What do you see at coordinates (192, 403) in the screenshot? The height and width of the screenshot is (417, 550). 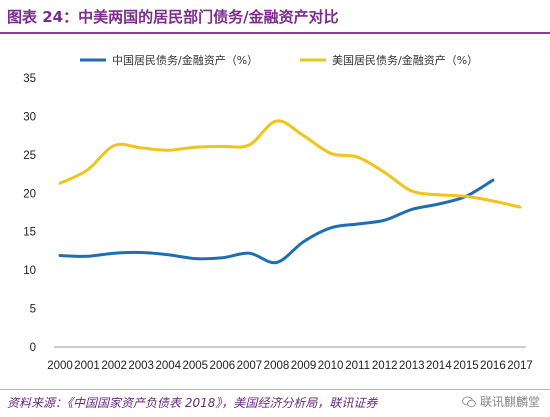 I see `source-note: 资料来源：《中国国家资产负债表 2018》，美国经济分析局，联讯证券` at bounding box center [192, 403].